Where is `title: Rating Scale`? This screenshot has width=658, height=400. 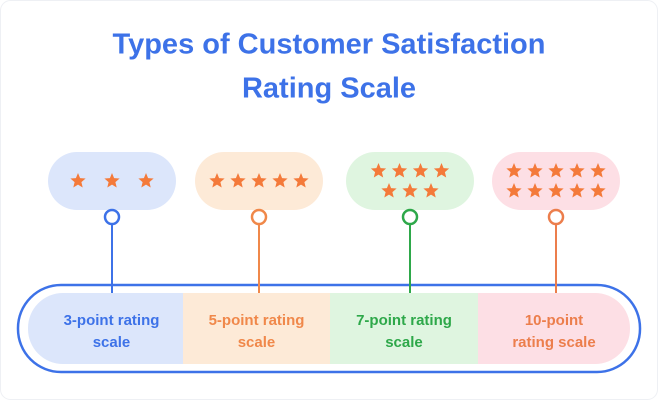 title: Rating Scale is located at coordinates (329, 89).